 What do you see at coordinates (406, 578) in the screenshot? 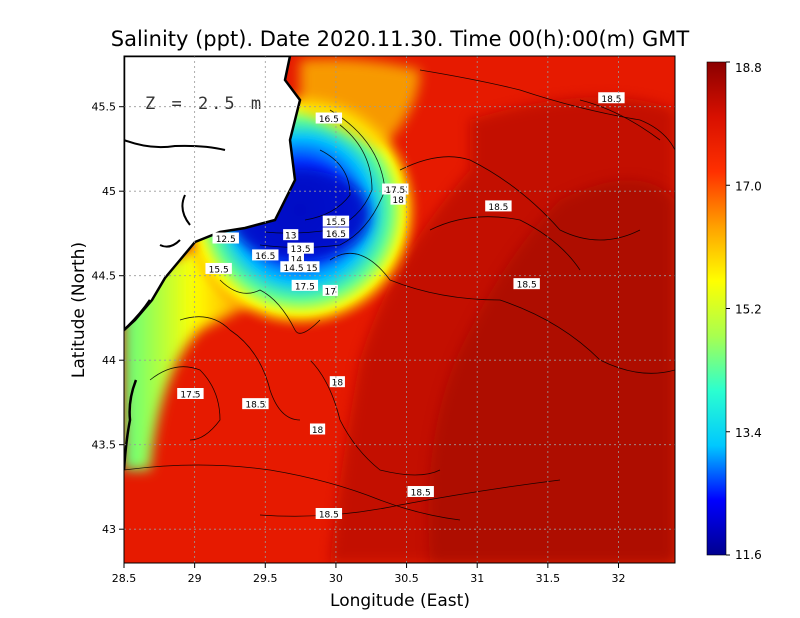
I see `x-tick-label: 30.5` at bounding box center [406, 578].